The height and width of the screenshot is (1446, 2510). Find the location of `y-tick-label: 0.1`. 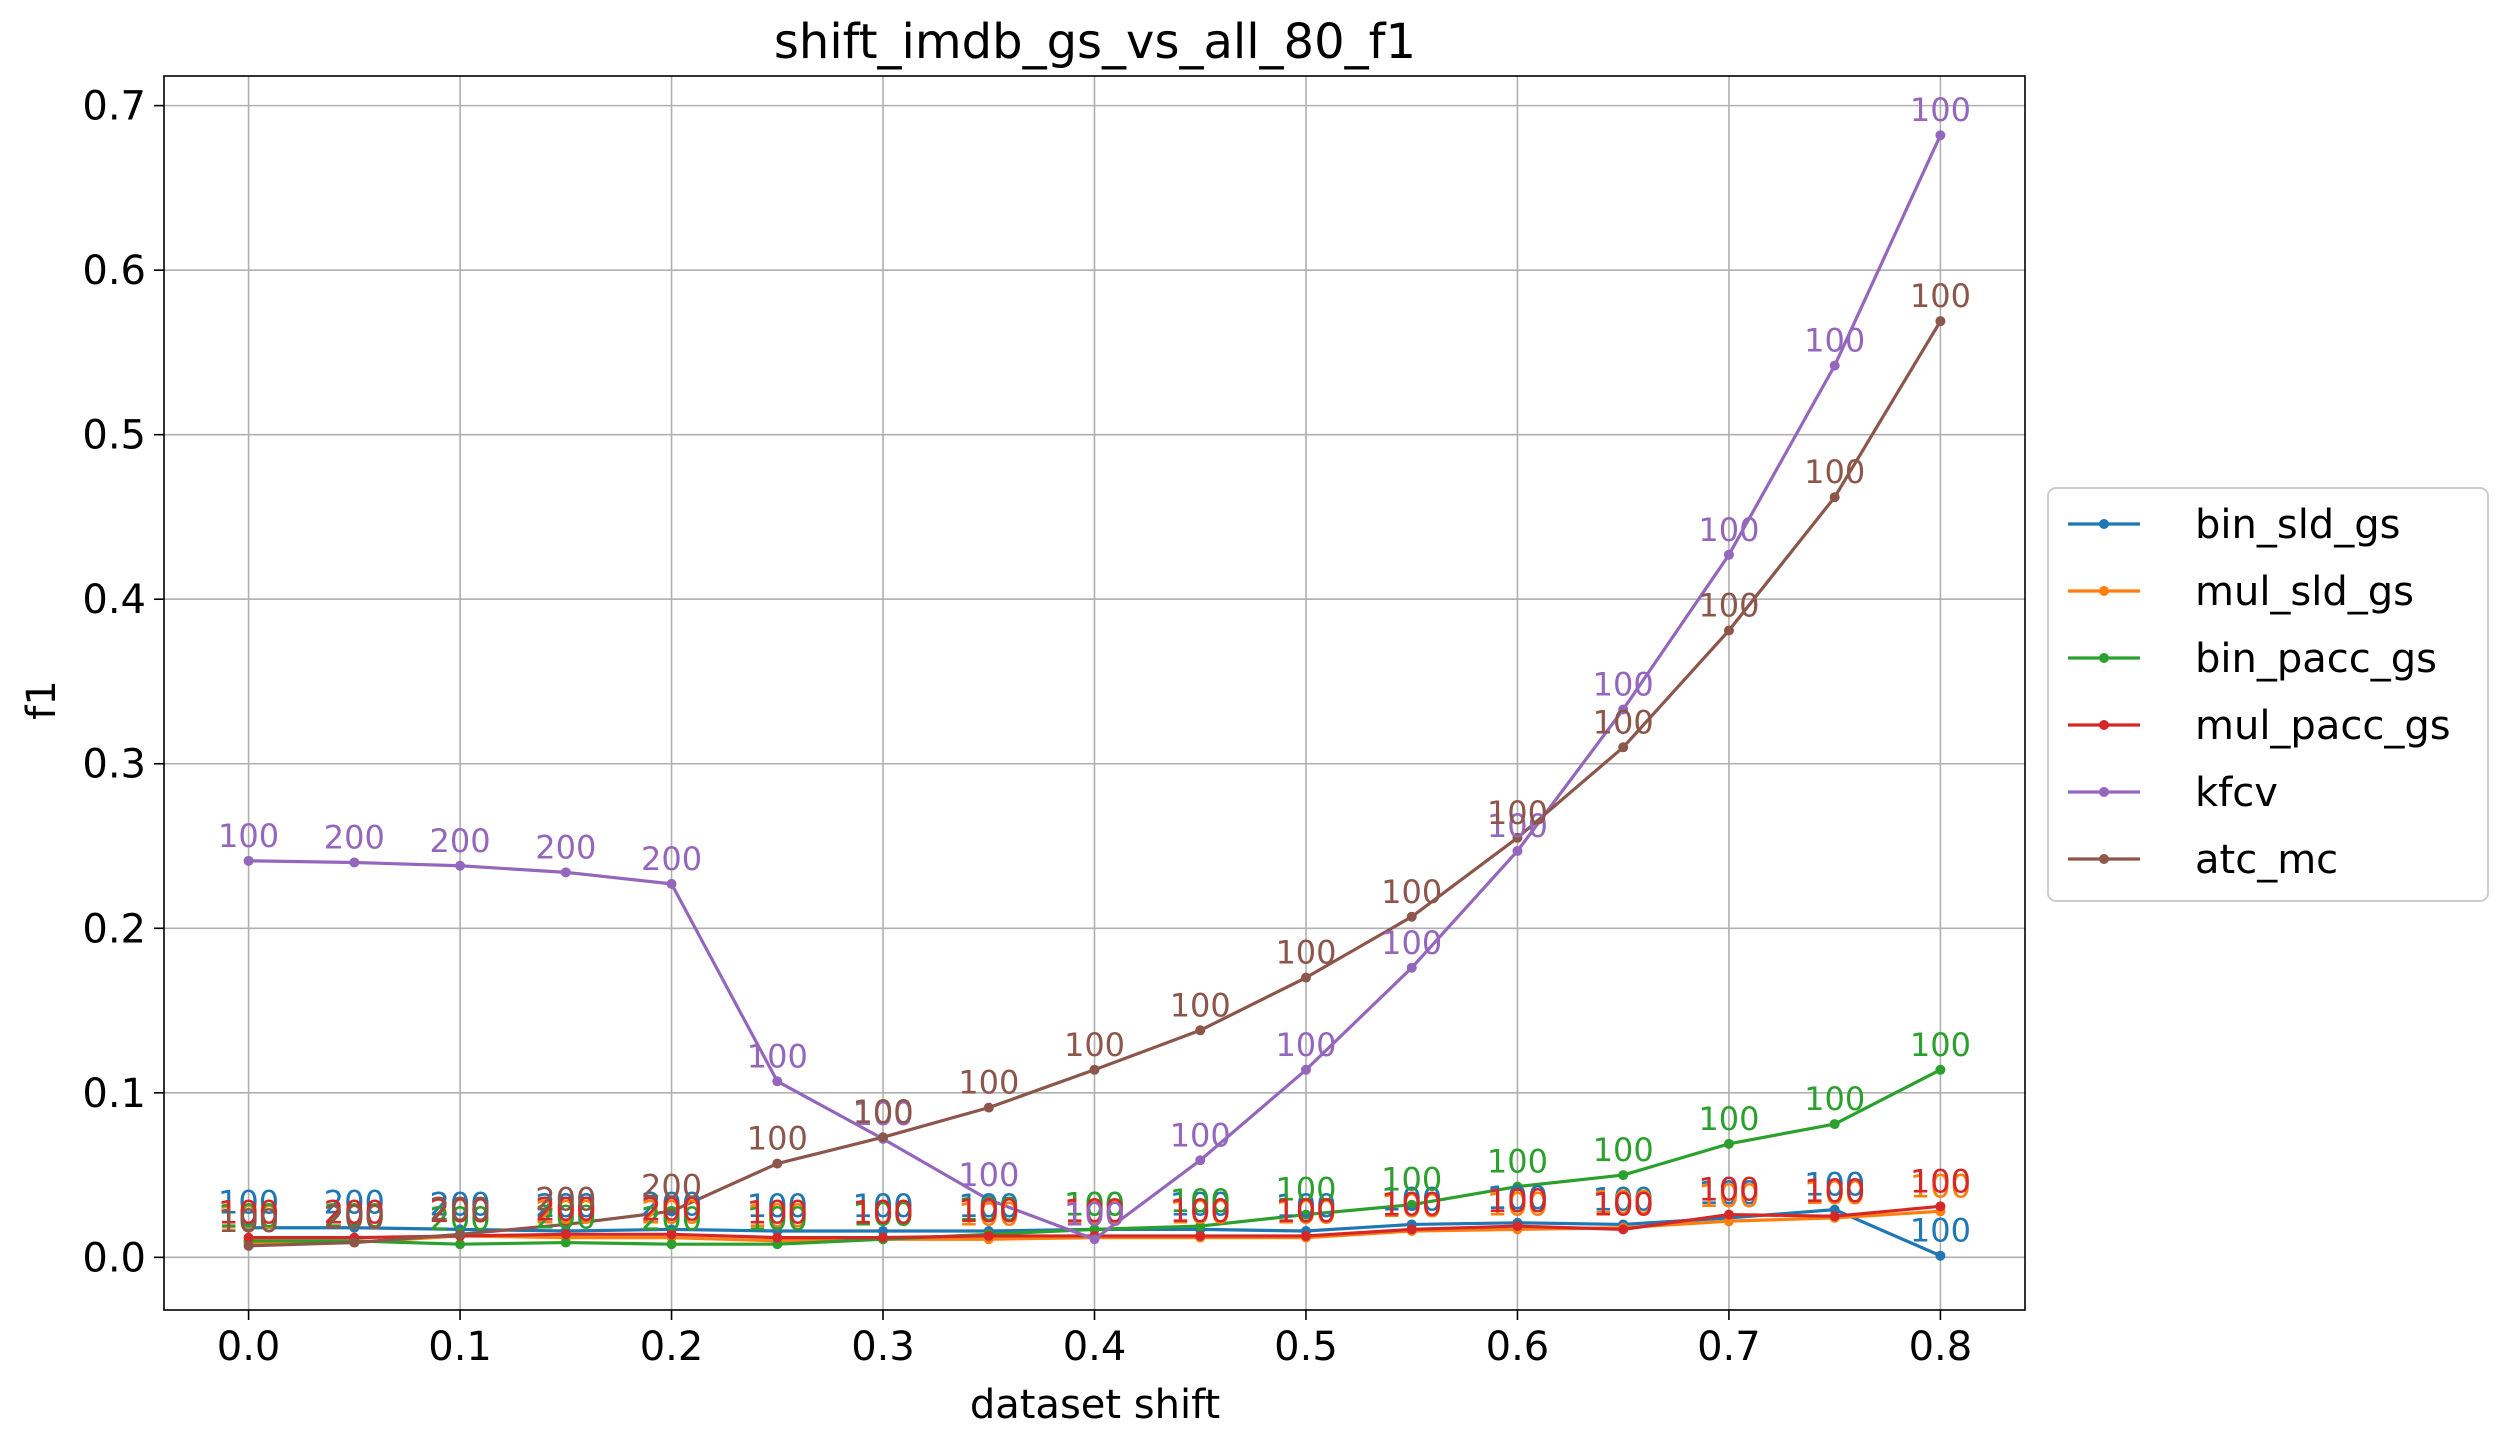

y-tick-label: 0.1 is located at coordinates (114, 1094).